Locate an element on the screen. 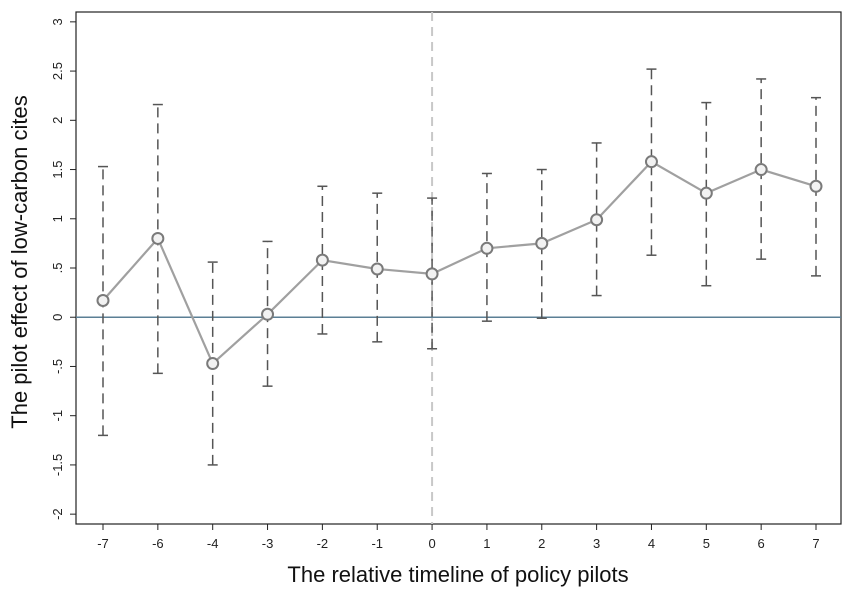 The width and height of the screenshot is (851, 596). x-tick-label: 1 is located at coordinates (486, 543).